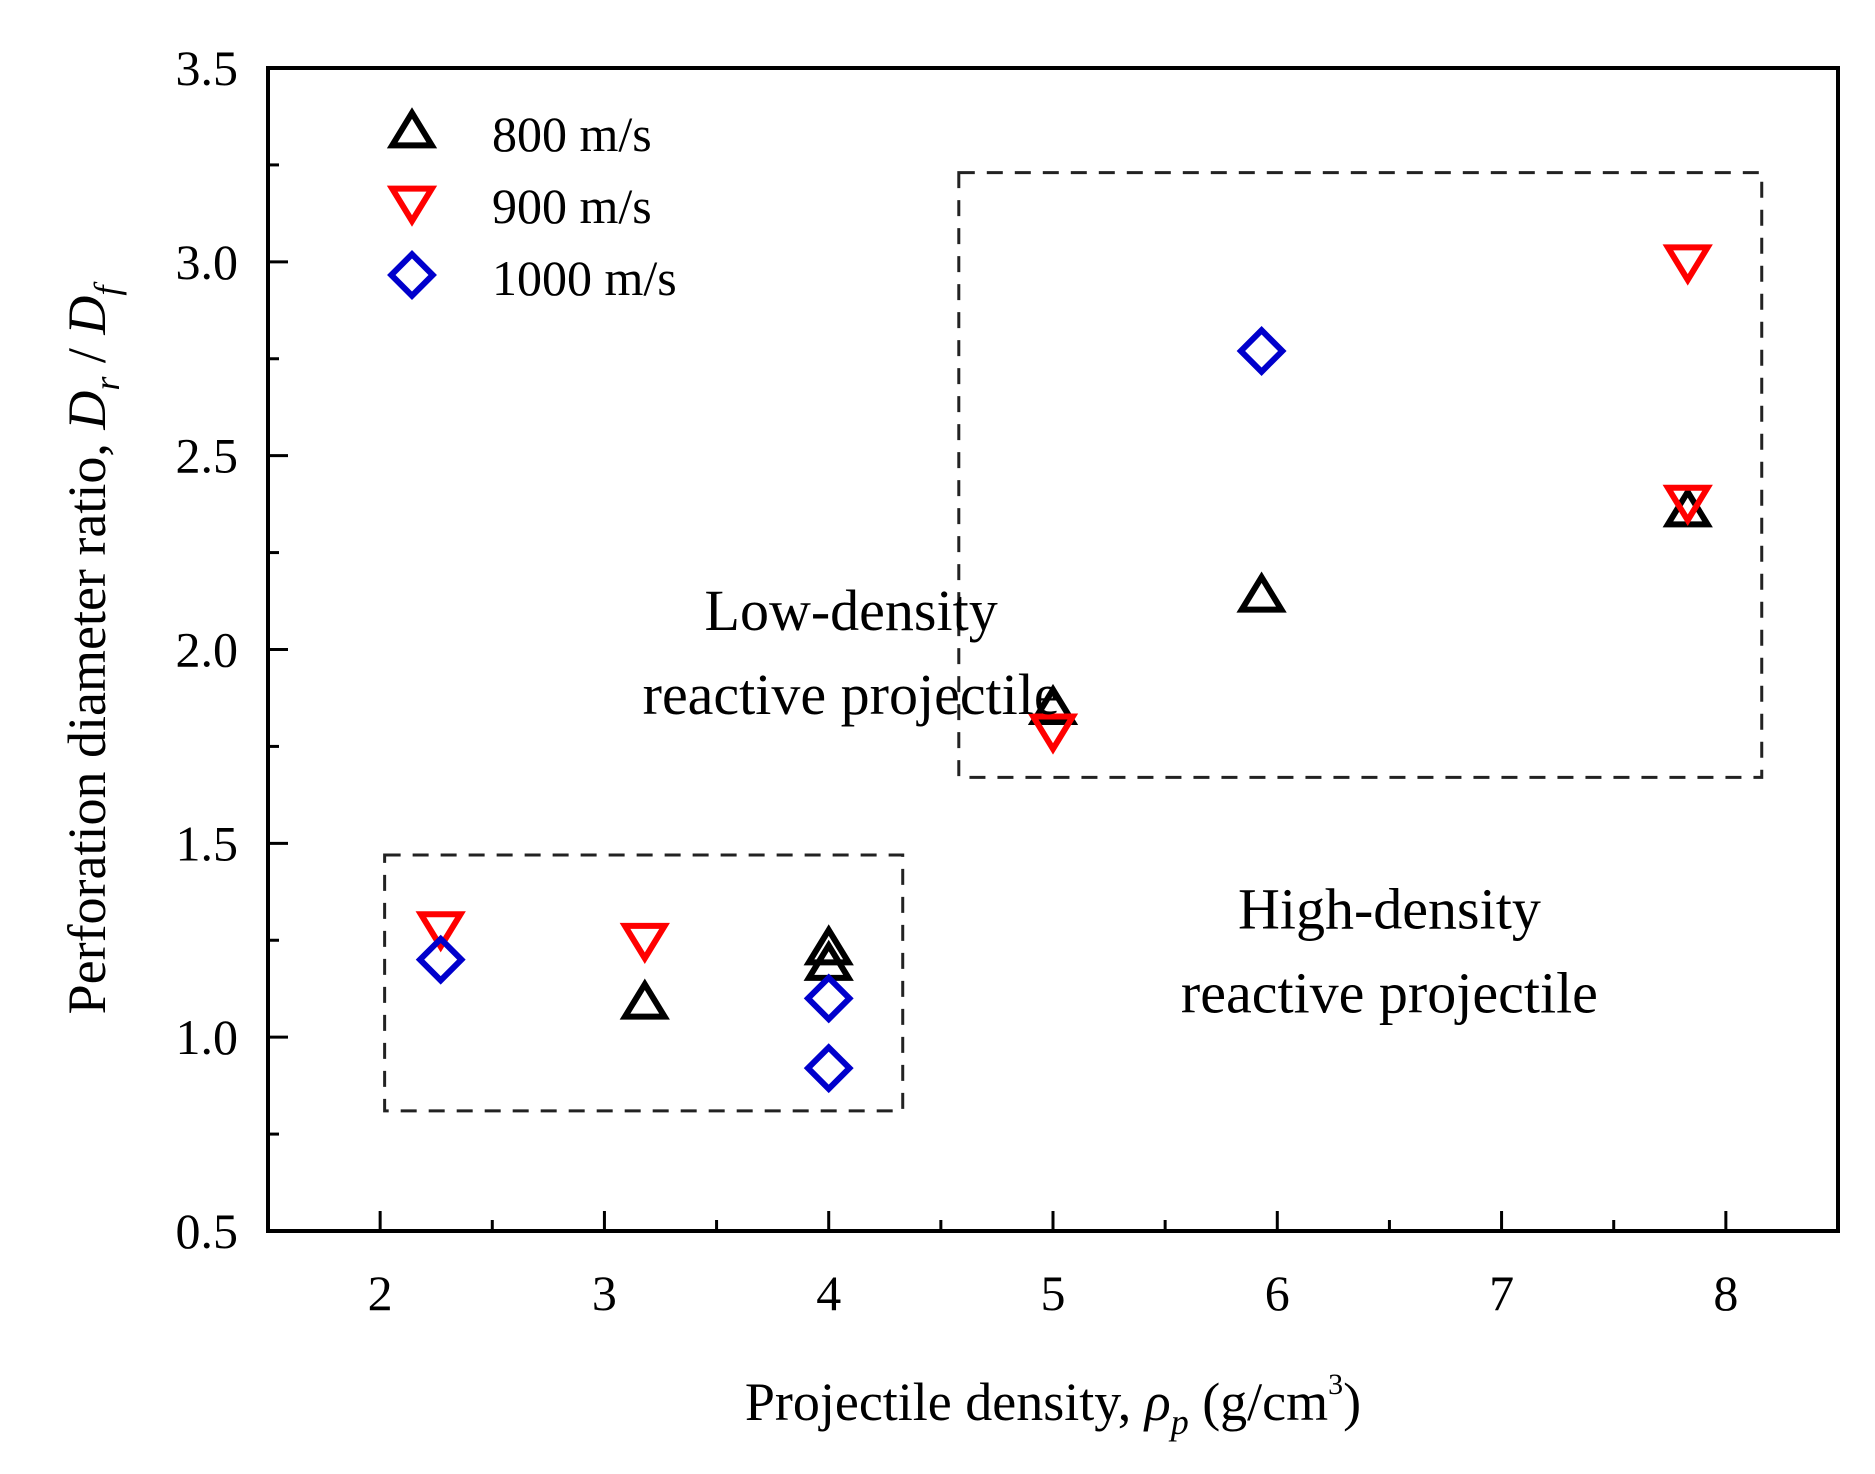 Image resolution: width=1875 pixels, height=1474 pixels. I want to click on legend-marker-1000-ms, so click(412, 275).